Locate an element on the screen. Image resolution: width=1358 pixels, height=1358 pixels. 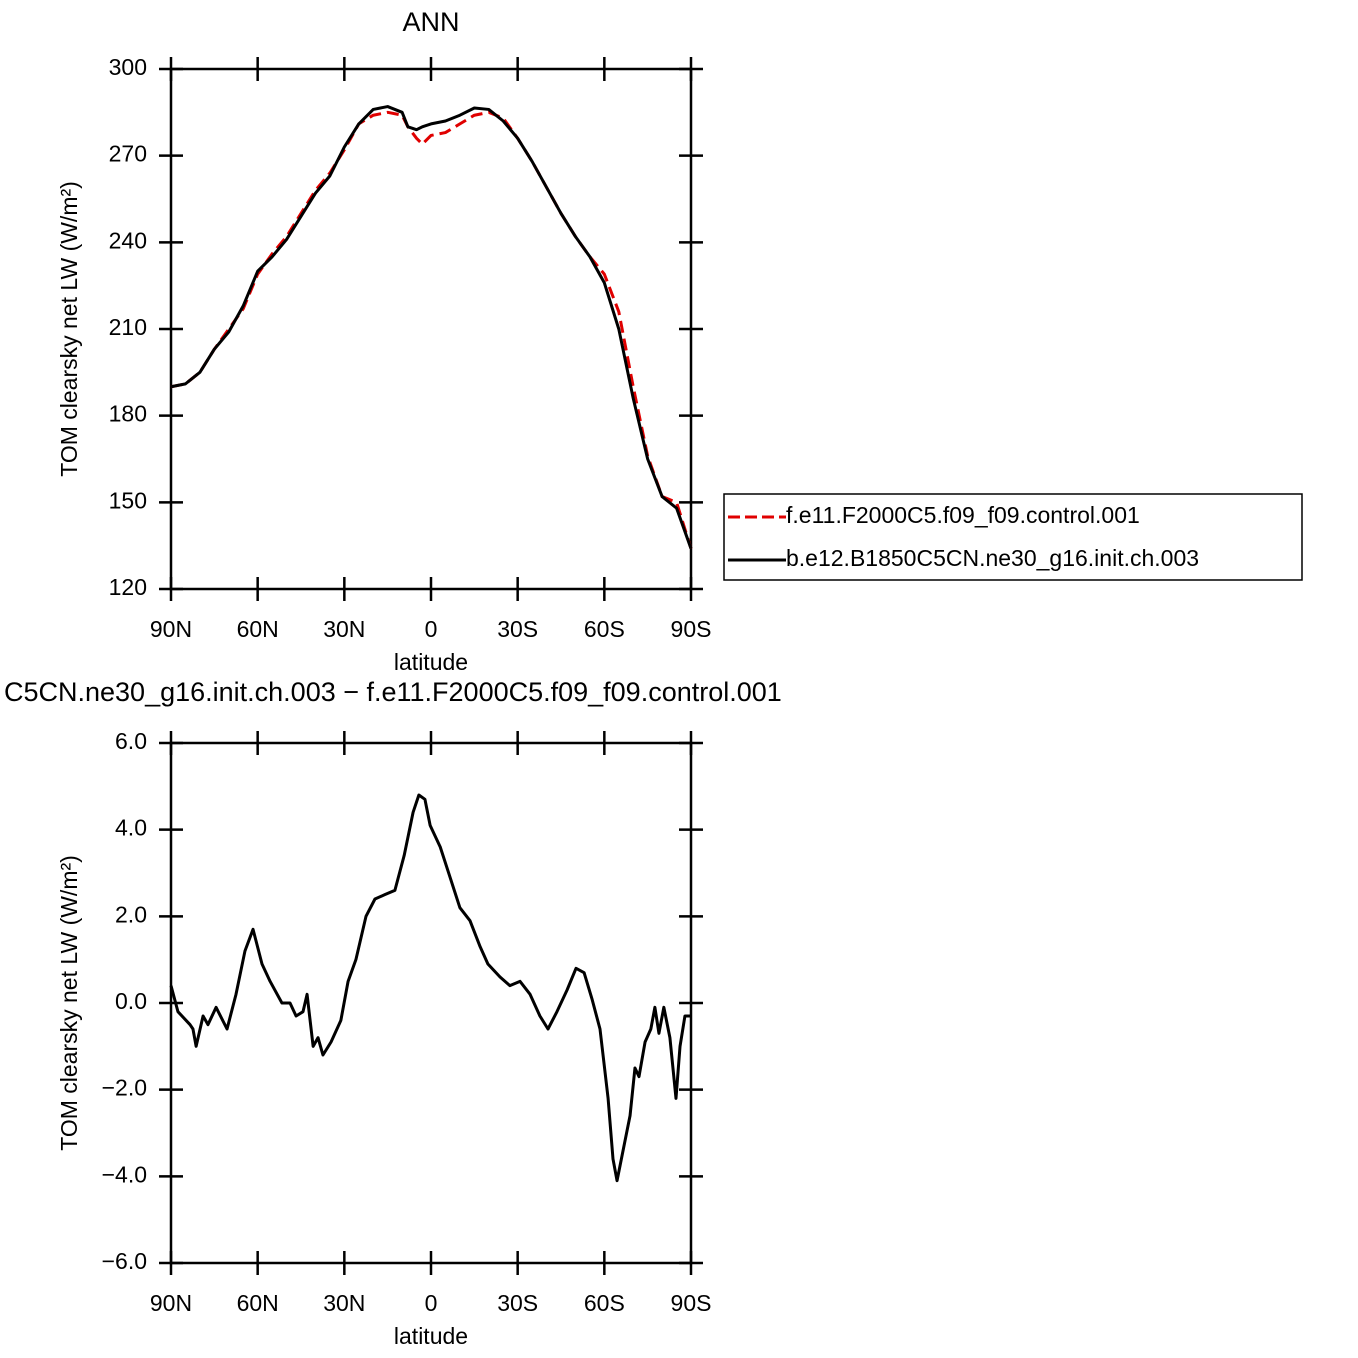
legend-label: b.e12.B1850C5CN.ne30_g16.init.ch.003 is located at coordinates (992, 558).